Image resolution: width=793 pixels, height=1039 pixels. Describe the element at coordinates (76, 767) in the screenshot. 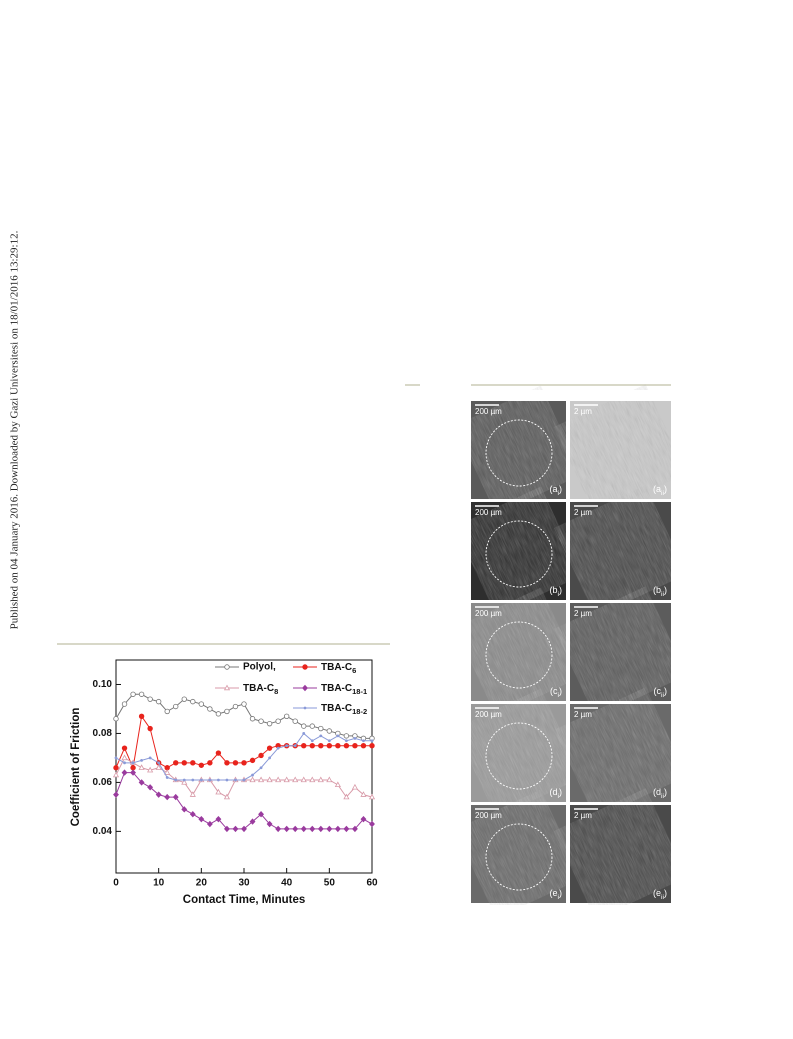

I see `y-axis-title: Coefficient of Friction` at that location.